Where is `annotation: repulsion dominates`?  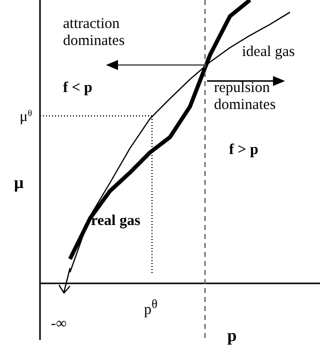 annotation: repulsion dominates is located at coordinates (245, 97).